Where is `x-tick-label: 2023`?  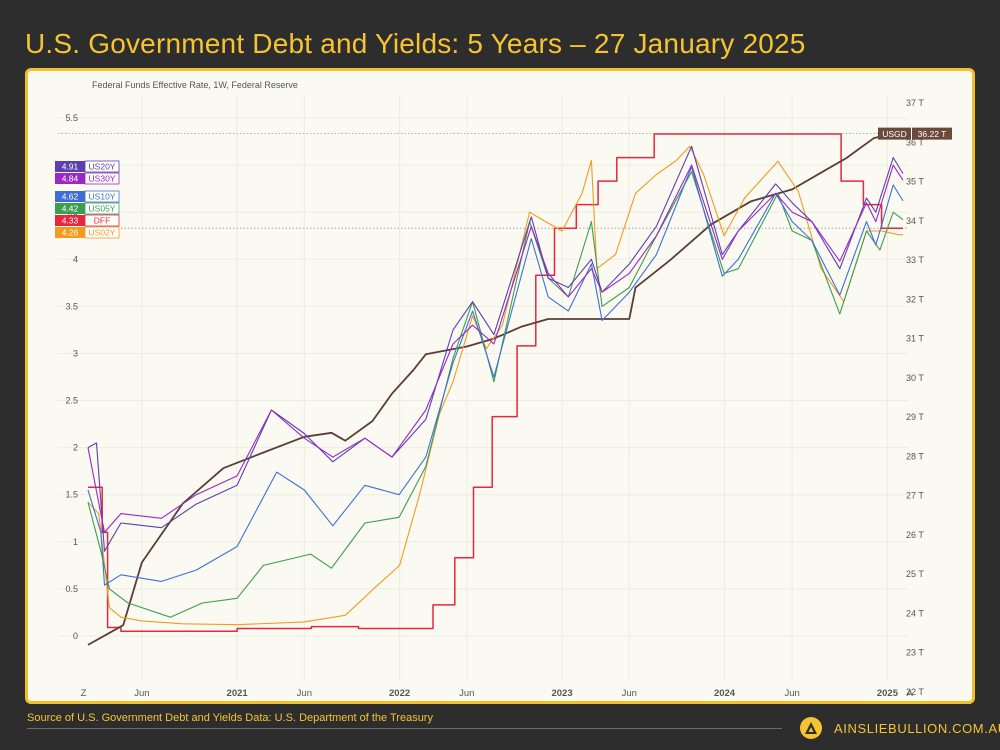
x-tick-label: 2023 is located at coordinates (561, 693).